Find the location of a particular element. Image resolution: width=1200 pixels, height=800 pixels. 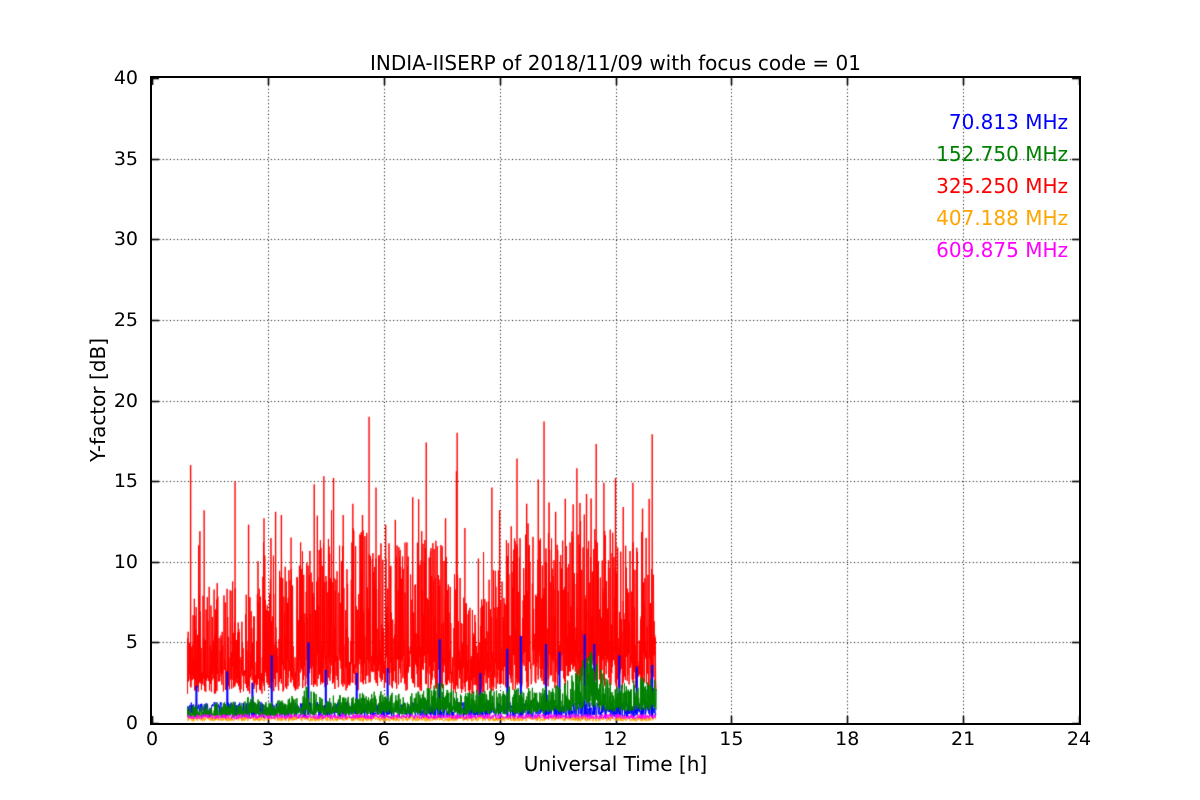

x-tick-label: 12 is located at coordinates (615, 739).